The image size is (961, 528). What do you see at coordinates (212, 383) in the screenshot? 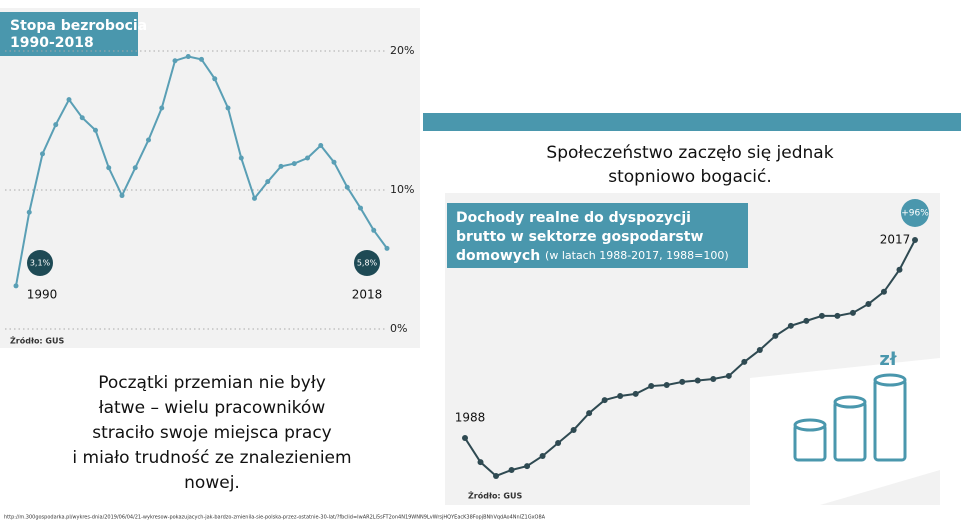
I see `caption: Początki przemian nie były` at bounding box center [212, 383].